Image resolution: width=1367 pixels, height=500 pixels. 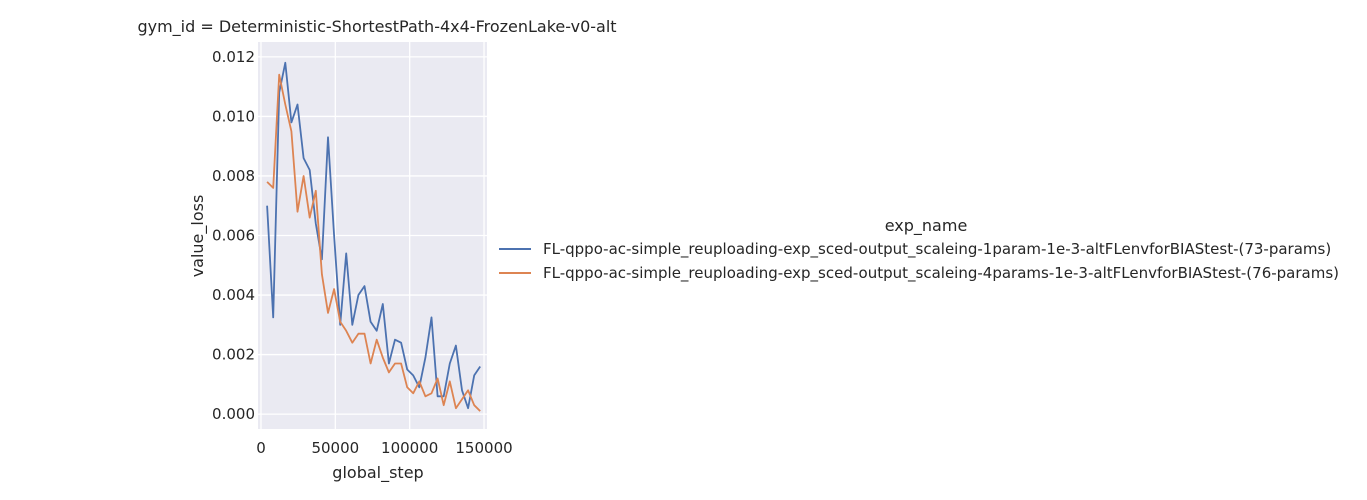 I want to click on y-tick-labels: 0.000 0.002 0.004 0.006 0.008 0.010 0.012, so click(x=233, y=235).